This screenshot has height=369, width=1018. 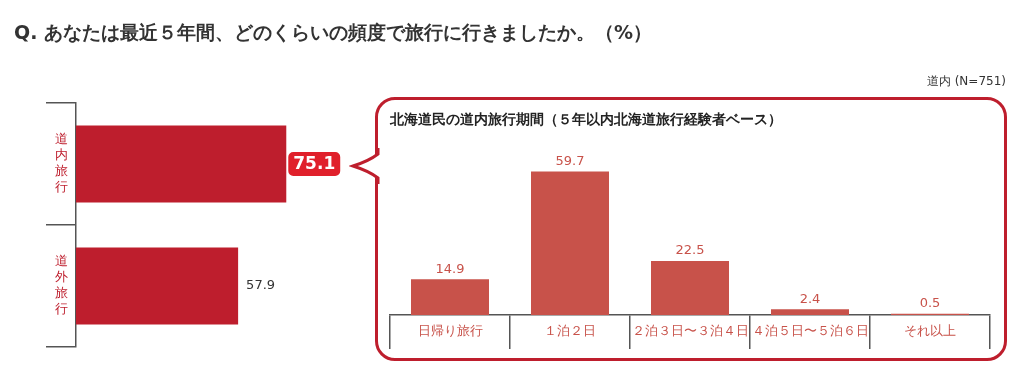 What do you see at coordinates (690, 250) in the screenshot?
I see `data-label: 22.5` at bounding box center [690, 250].